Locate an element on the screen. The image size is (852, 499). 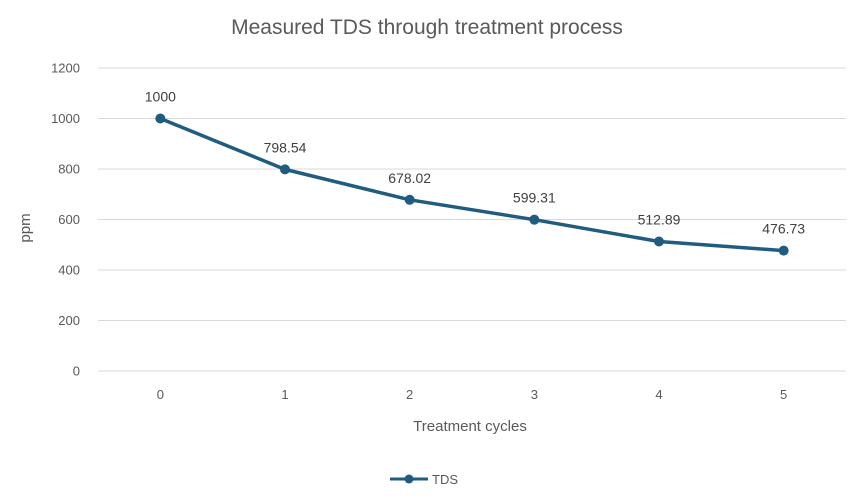
y-tick-label: 600 is located at coordinates (69, 219).